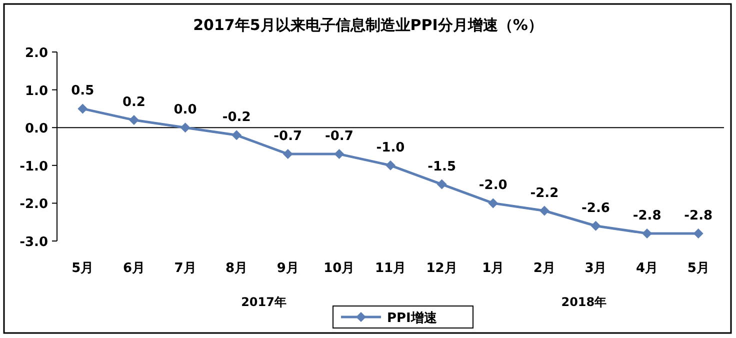 This screenshot has height=338, width=736. What do you see at coordinates (595, 268) in the screenshot?
I see `x-tick-label: 3月` at bounding box center [595, 268].